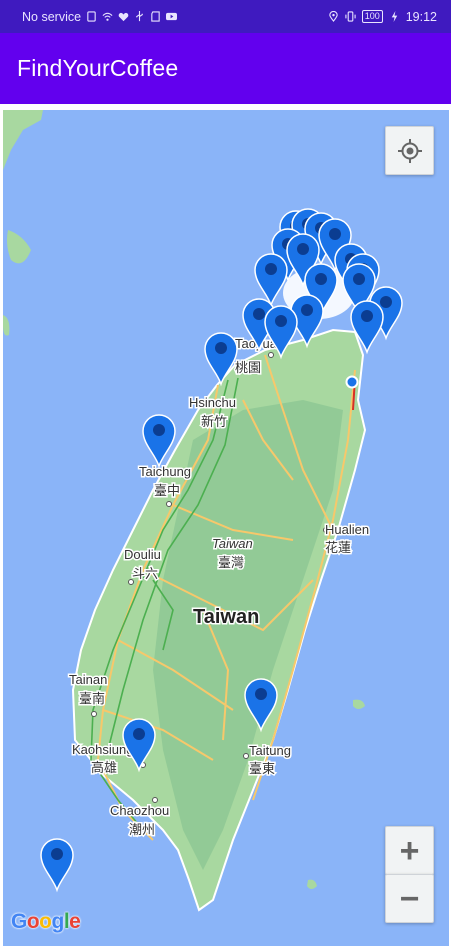 The height and width of the screenshot is (949, 451). I want to click on orchid-island, so click(312, 884).